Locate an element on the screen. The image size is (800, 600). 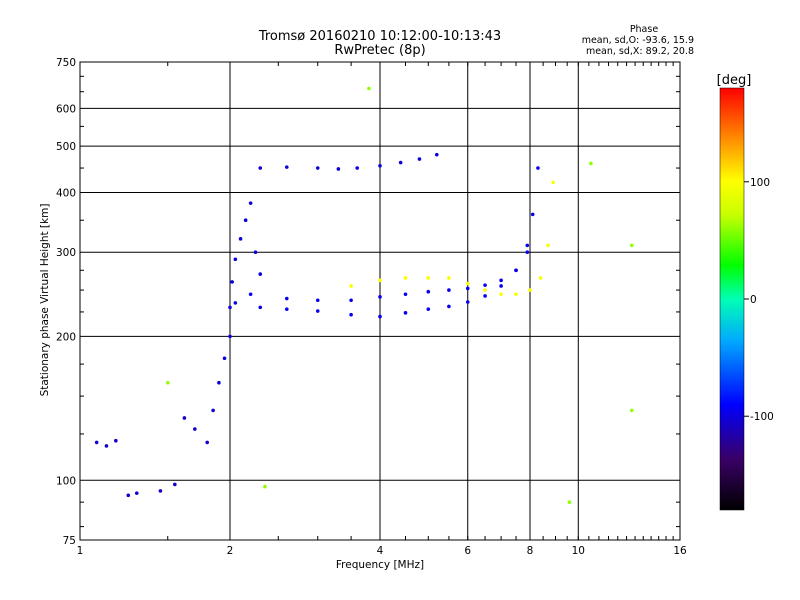
x-tick-labels: 1 2 4 6 8 10 16 is located at coordinates (382, 551).